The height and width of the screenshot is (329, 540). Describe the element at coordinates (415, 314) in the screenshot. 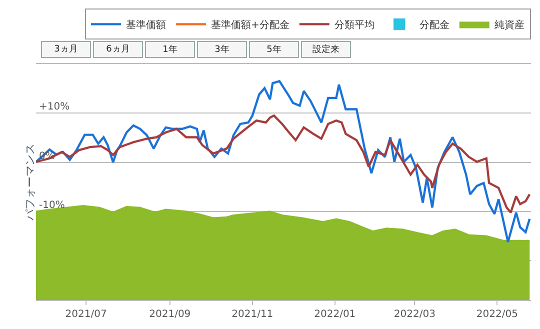

I see `x-tick-label: 2022/03` at that location.